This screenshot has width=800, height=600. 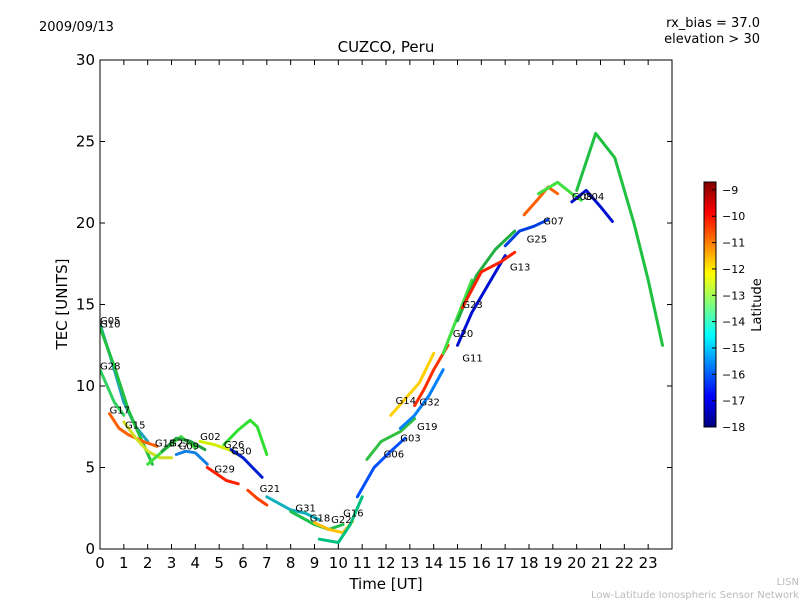 I want to click on x-tick-label: 17, so click(x=505, y=563).